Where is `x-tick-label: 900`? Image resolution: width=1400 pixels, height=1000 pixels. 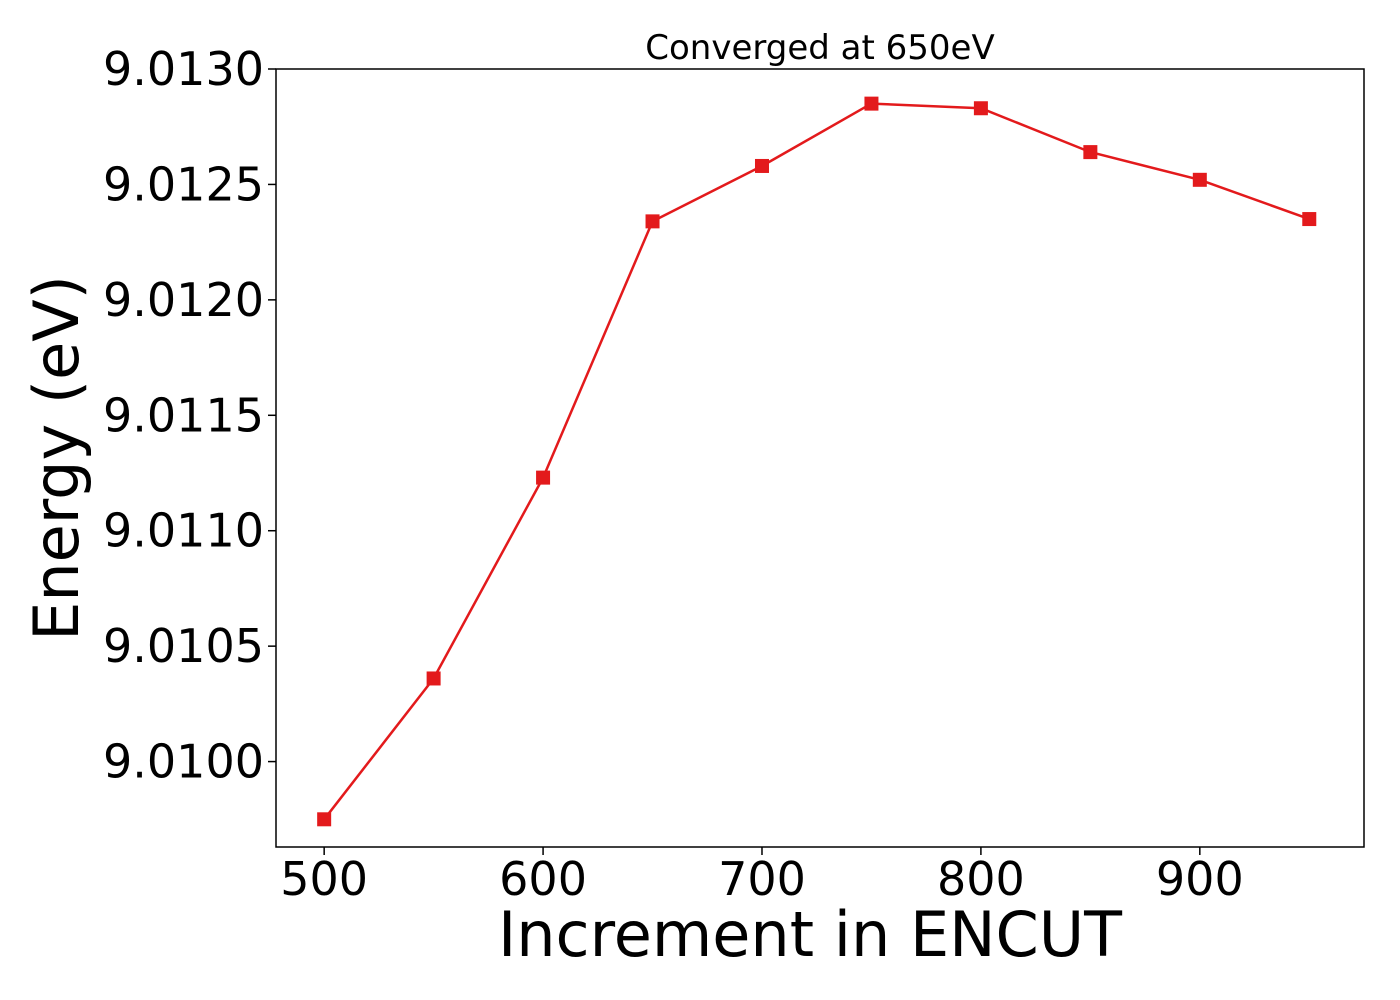 x-tick-label: 900 is located at coordinates (1200, 879).